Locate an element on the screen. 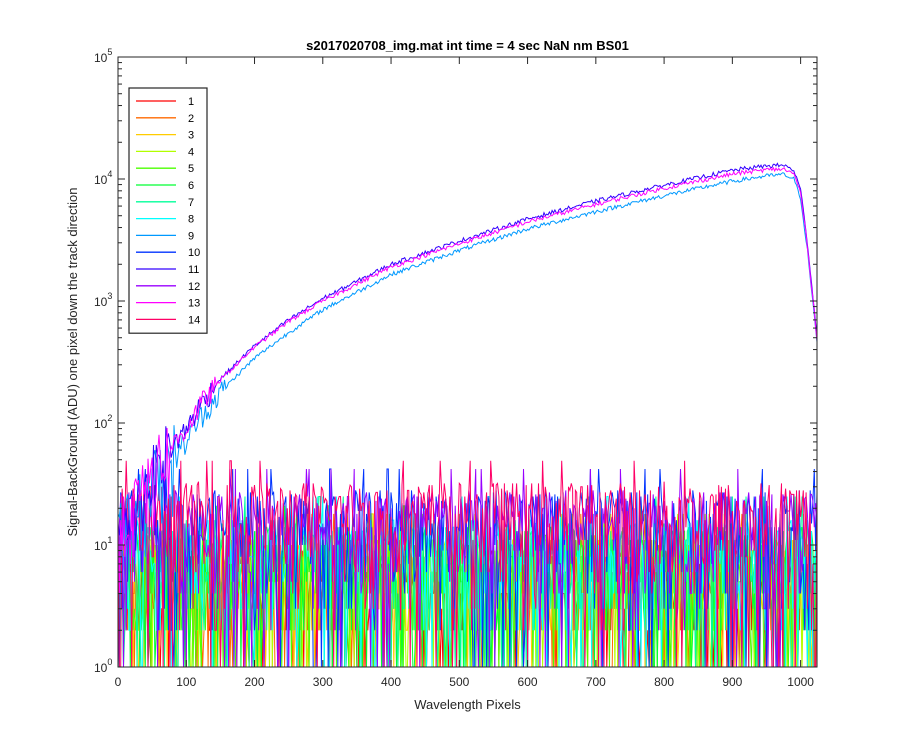 The image size is (900, 750). legend-entry-label: 4 is located at coordinates (191, 152).